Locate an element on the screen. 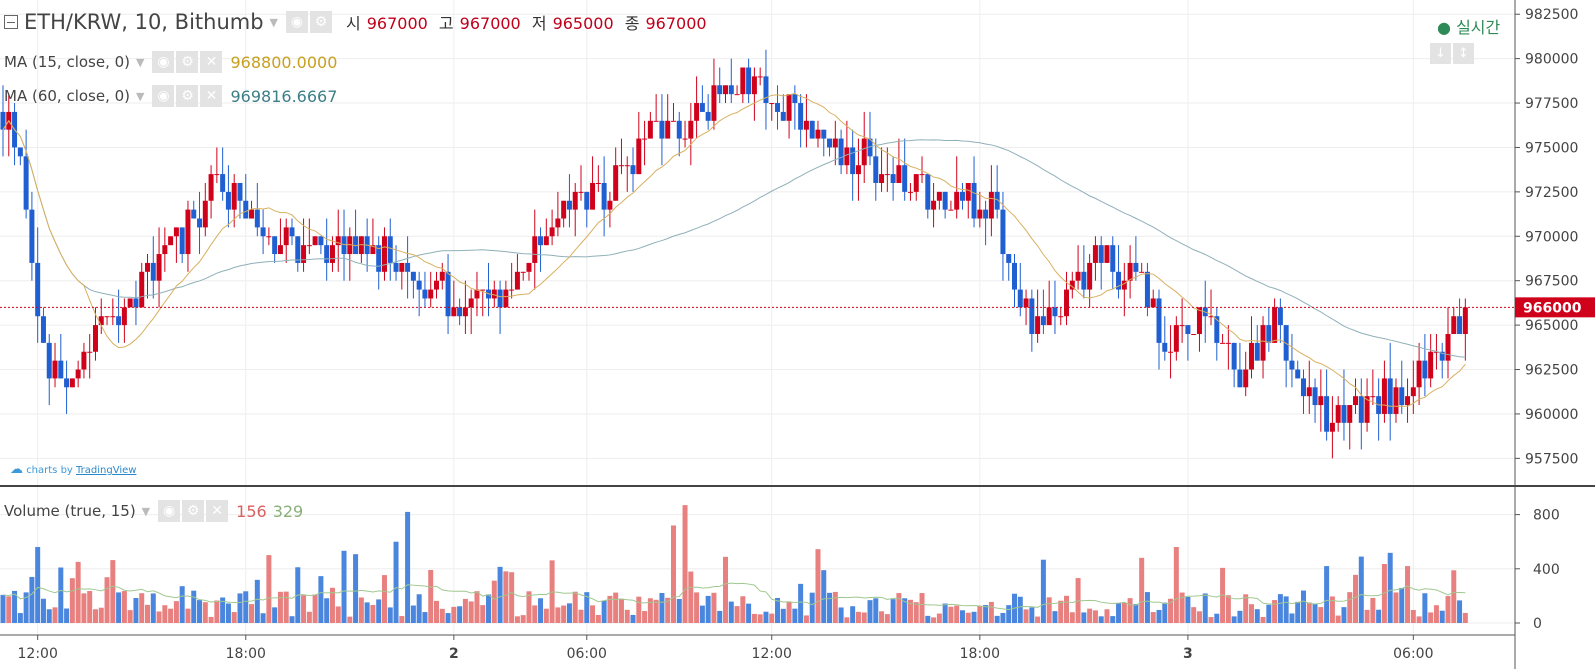  price-tick-label: 957500 is located at coordinates (1551, 459).